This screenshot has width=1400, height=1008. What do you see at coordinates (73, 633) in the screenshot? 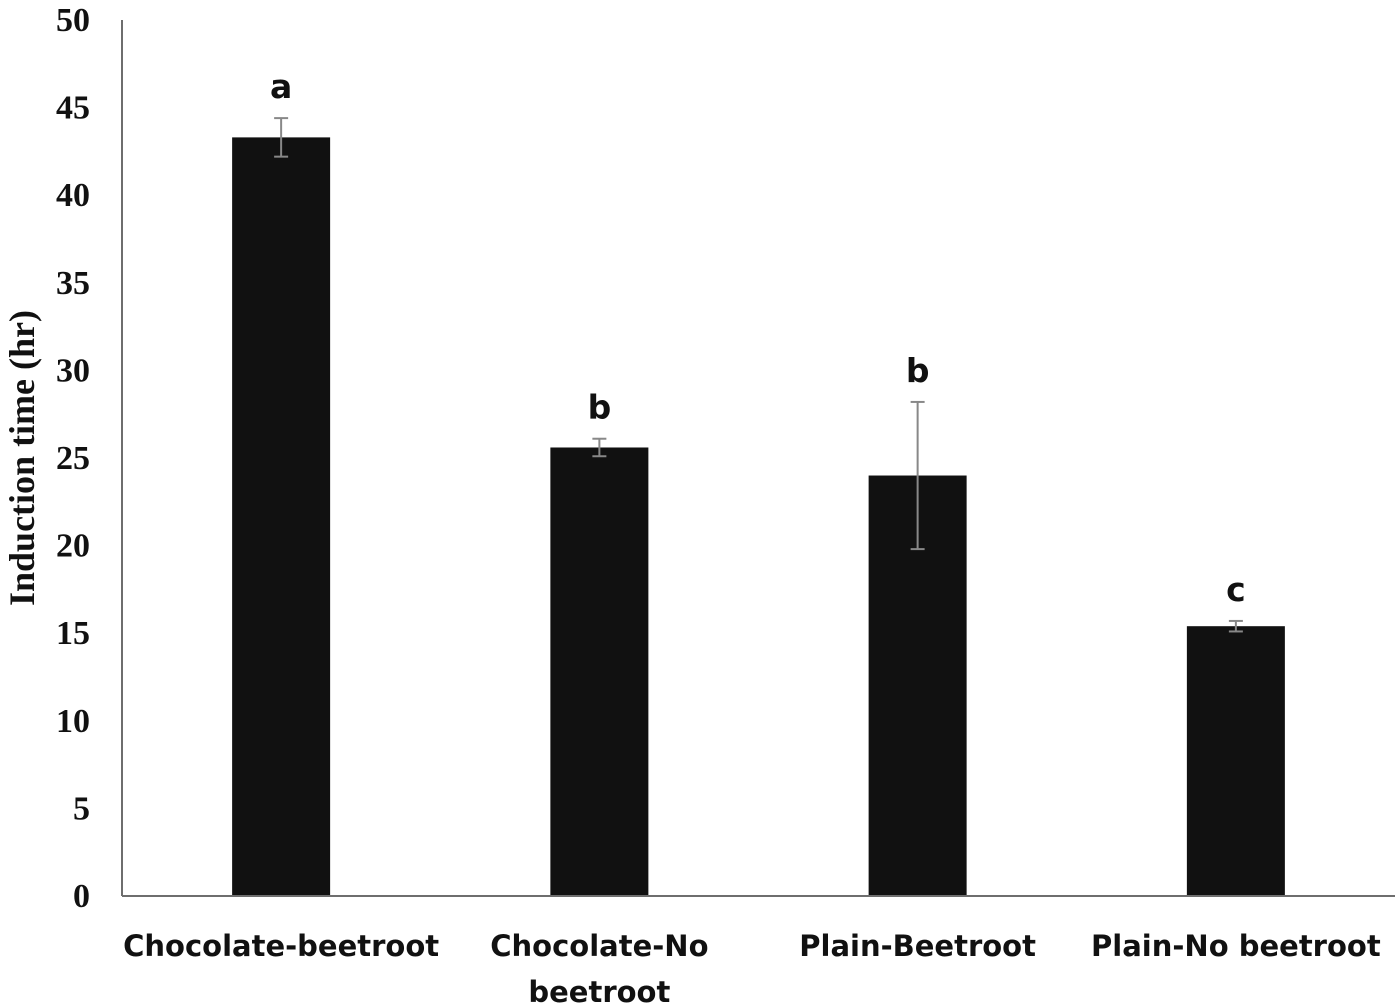
I see `y-tick-label: 15` at bounding box center [73, 633].